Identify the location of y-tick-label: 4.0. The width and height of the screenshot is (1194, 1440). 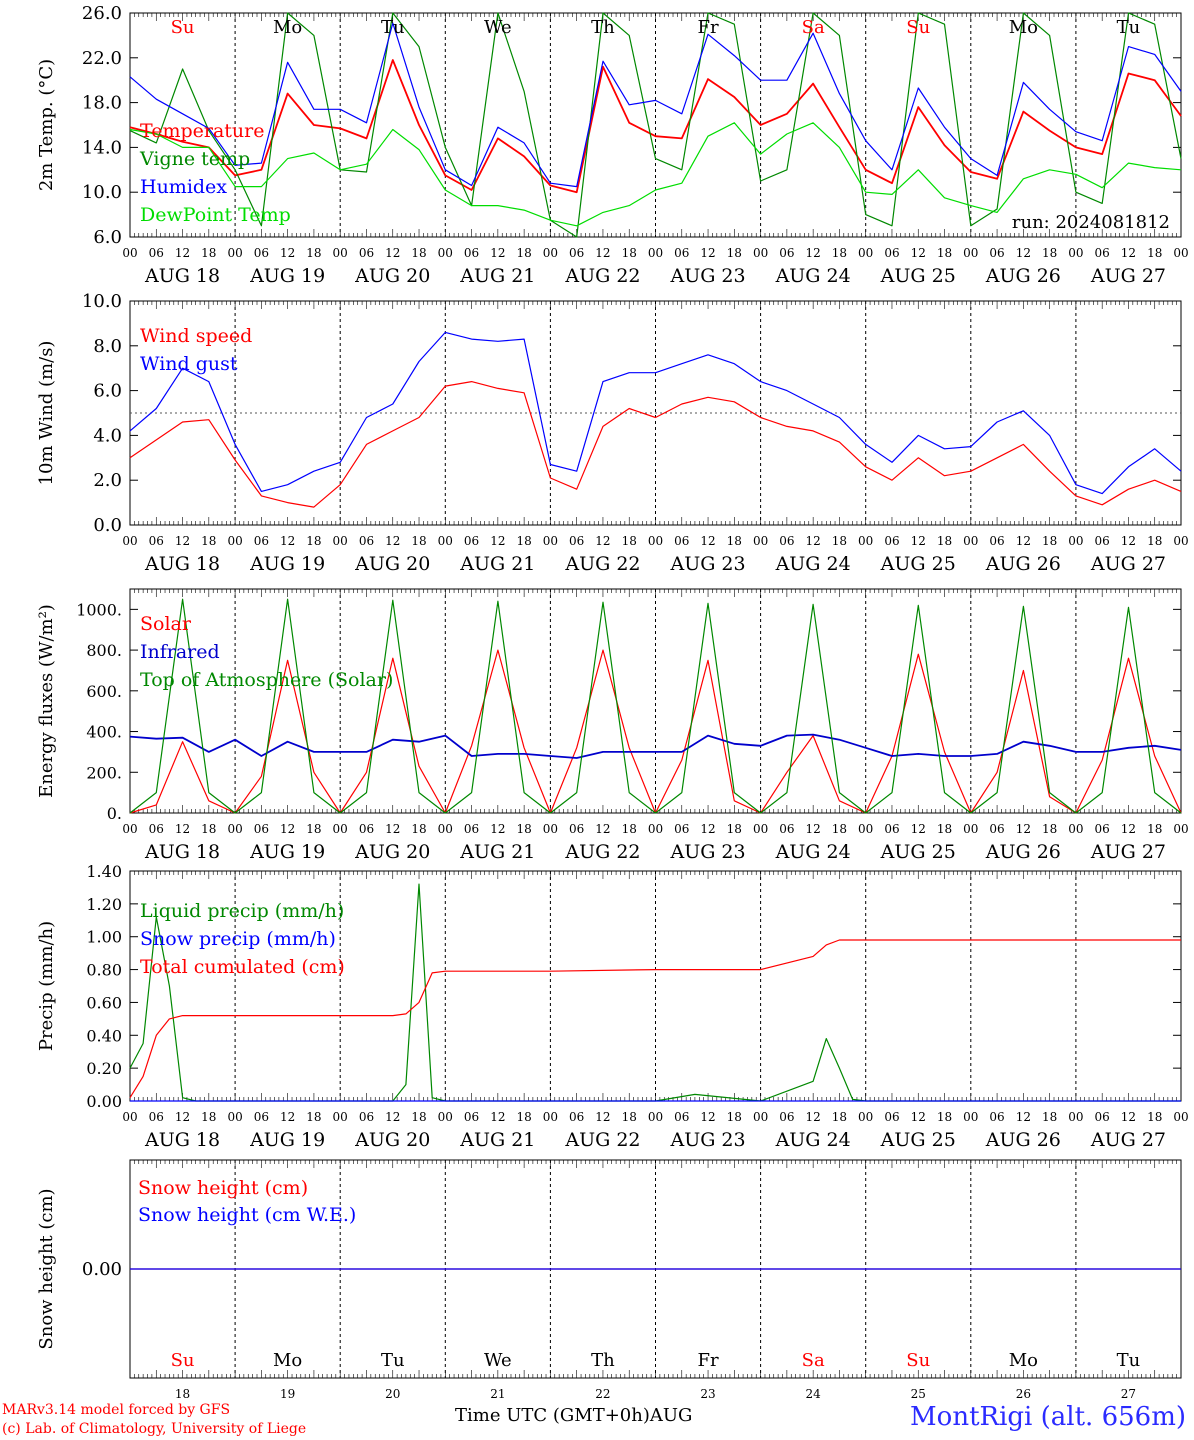
(107, 435).